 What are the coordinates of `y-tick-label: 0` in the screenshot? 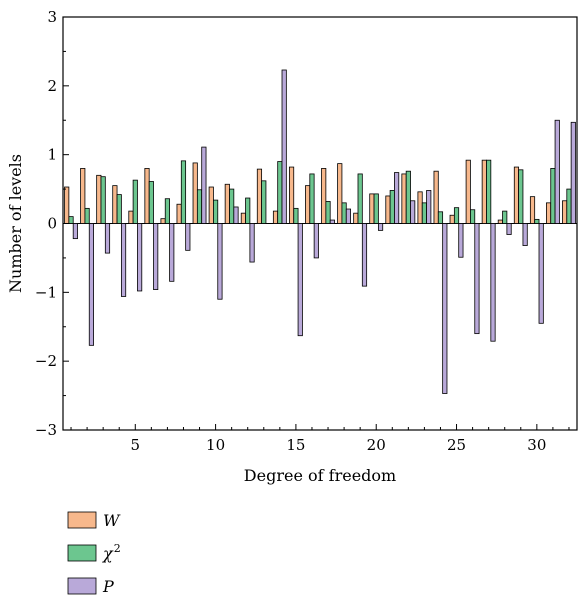 It's located at (52, 224).